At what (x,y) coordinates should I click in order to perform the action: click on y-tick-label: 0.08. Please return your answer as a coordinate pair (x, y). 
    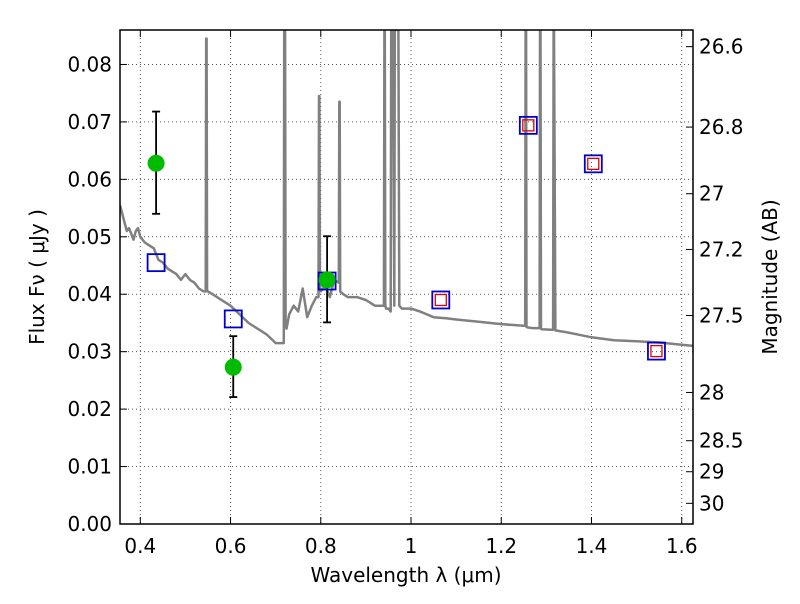
    Looking at the image, I should click on (89, 64).